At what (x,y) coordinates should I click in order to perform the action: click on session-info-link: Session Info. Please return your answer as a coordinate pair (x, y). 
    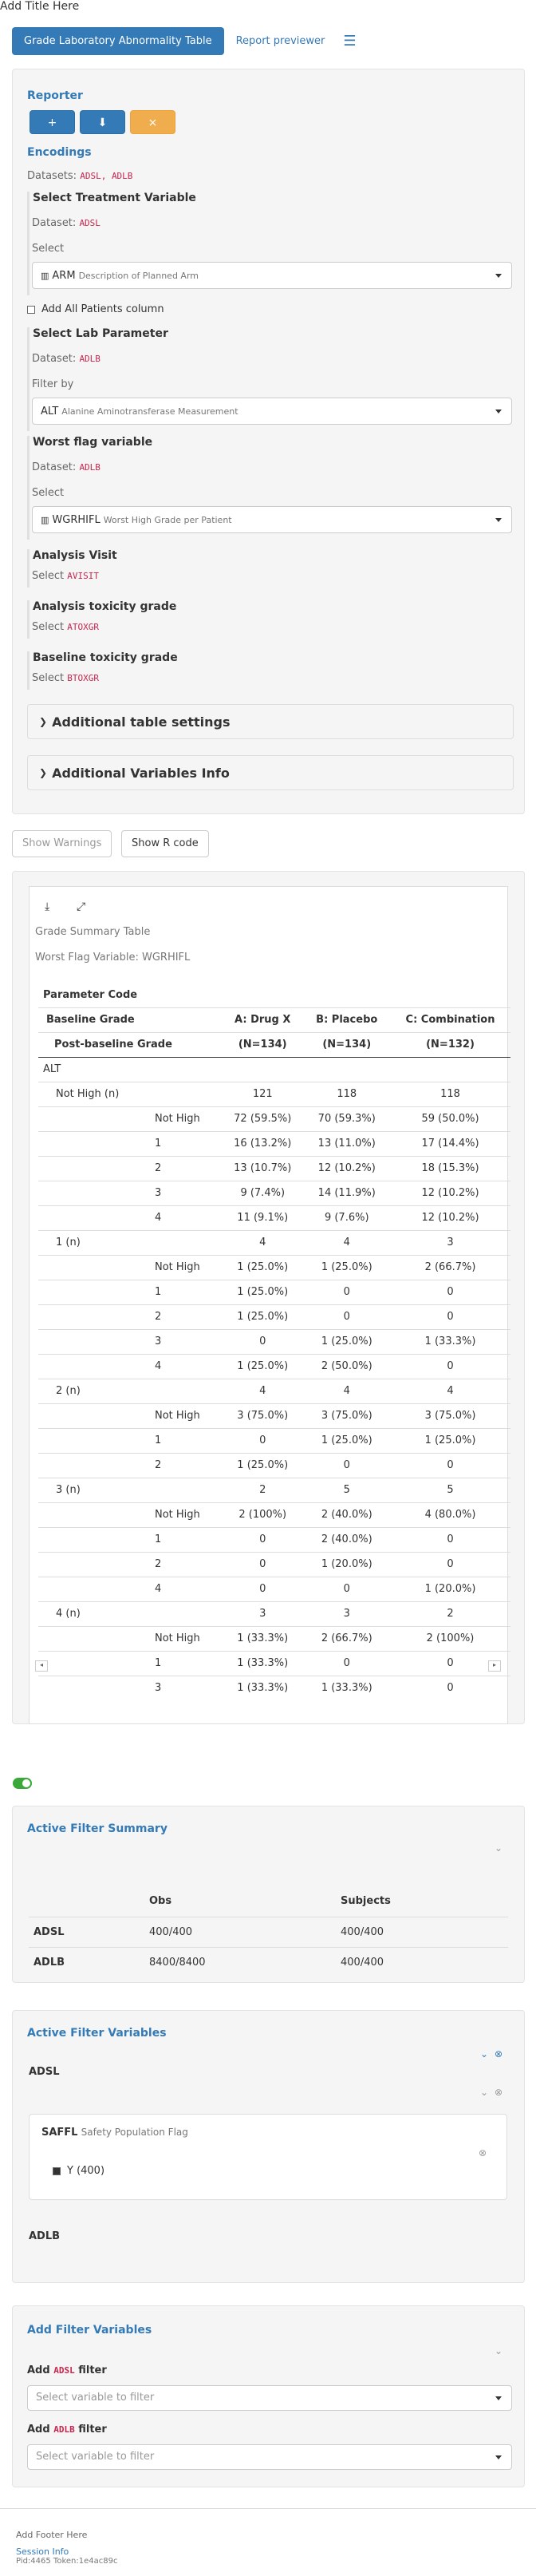
    Looking at the image, I should click on (43, 2551).